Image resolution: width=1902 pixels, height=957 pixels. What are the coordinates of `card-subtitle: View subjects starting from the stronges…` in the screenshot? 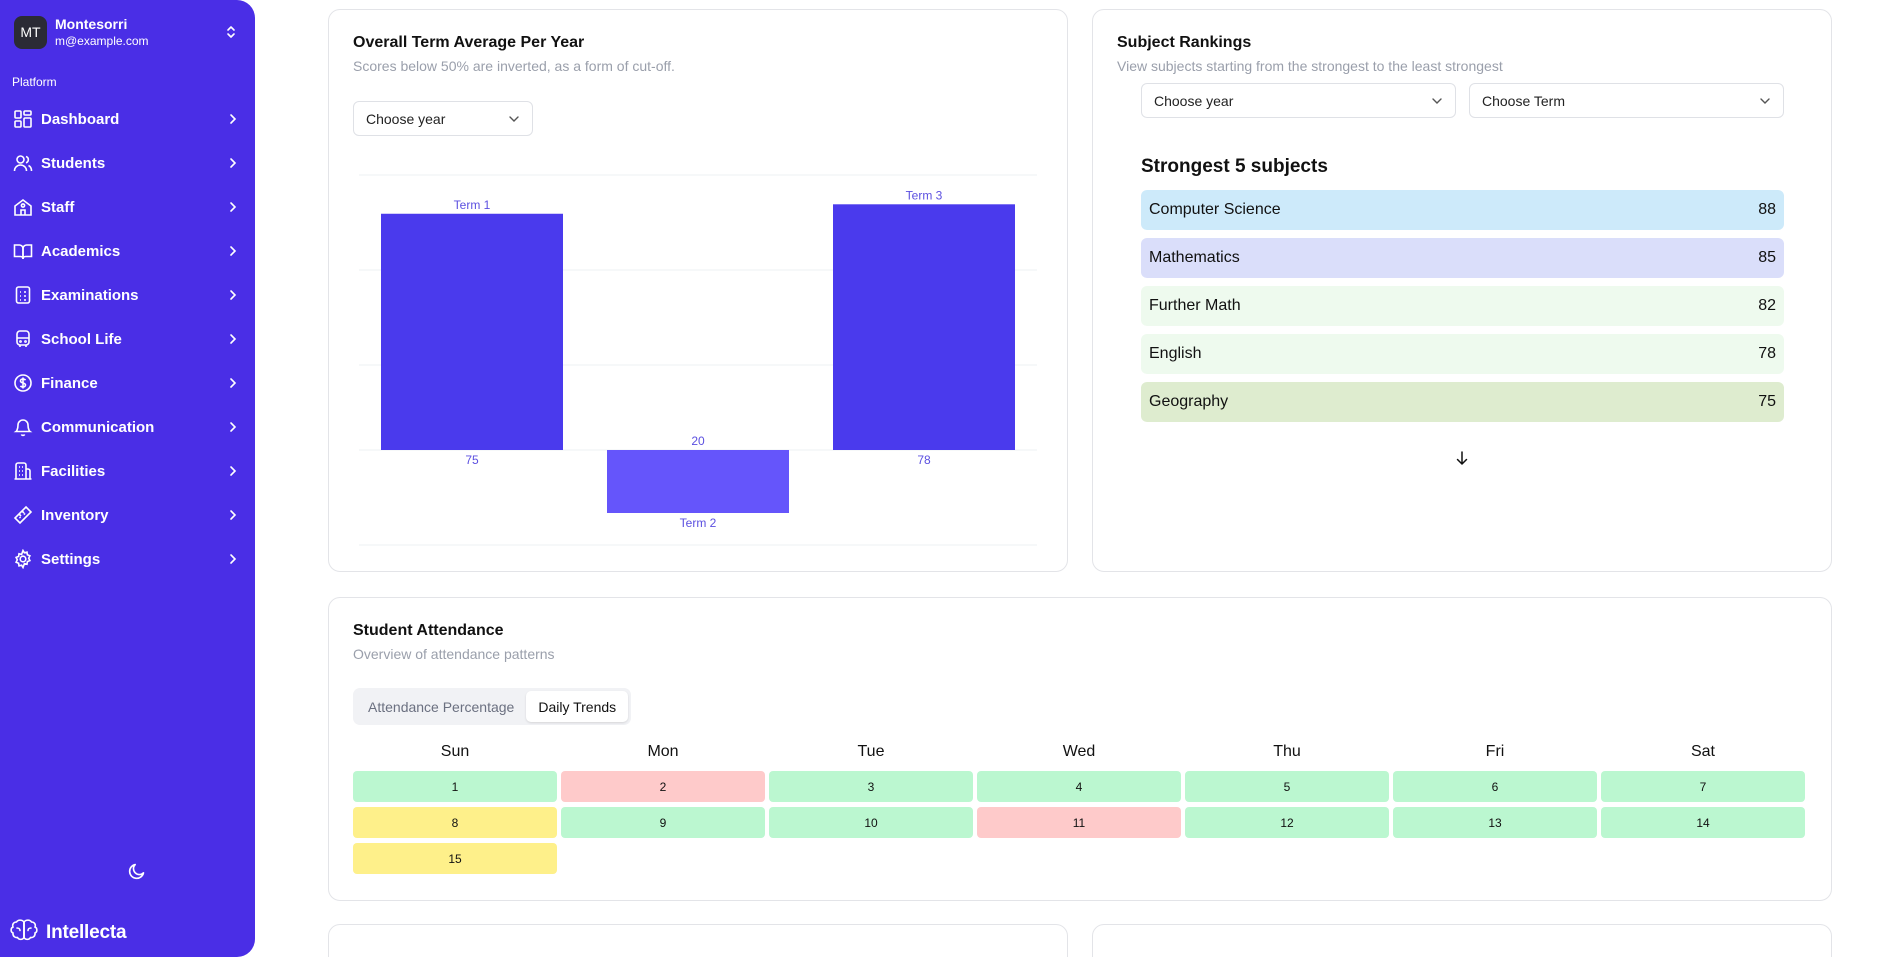 It's located at (1310, 66).